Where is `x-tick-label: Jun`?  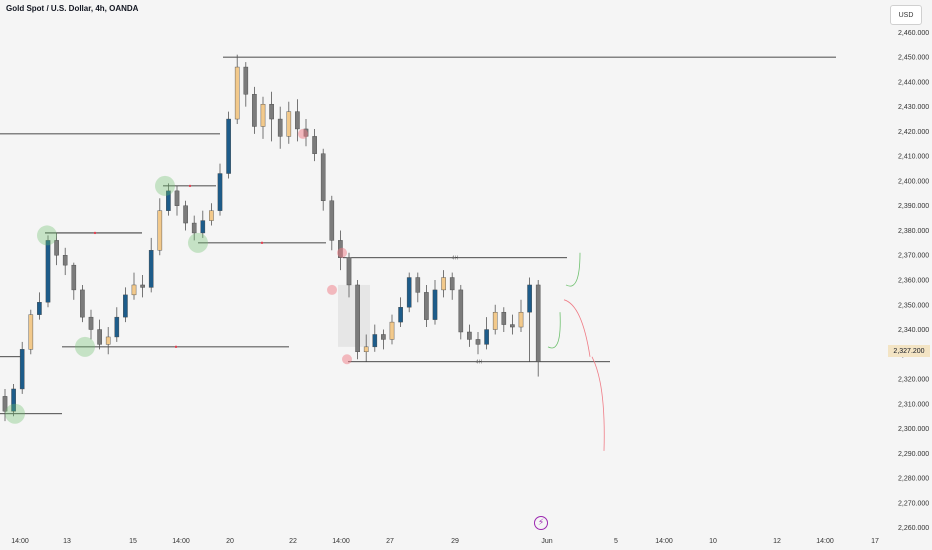 x-tick-label: Jun is located at coordinates (546, 541).